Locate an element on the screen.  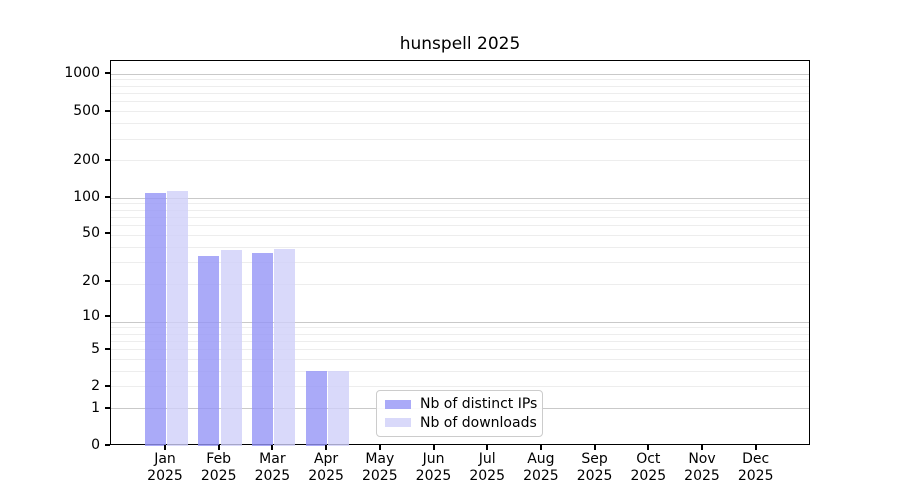
y-tick-label: 1000 is located at coordinates (82, 73).